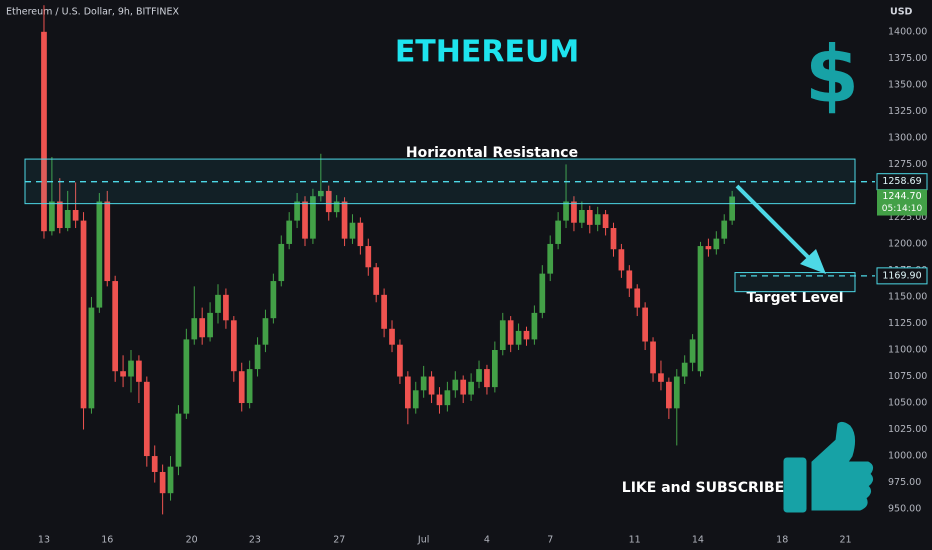 The image size is (932, 550). Describe the element at coordinates (907, 58) in the screenshot. I see `y-tick-label: 1375.00` at that location.